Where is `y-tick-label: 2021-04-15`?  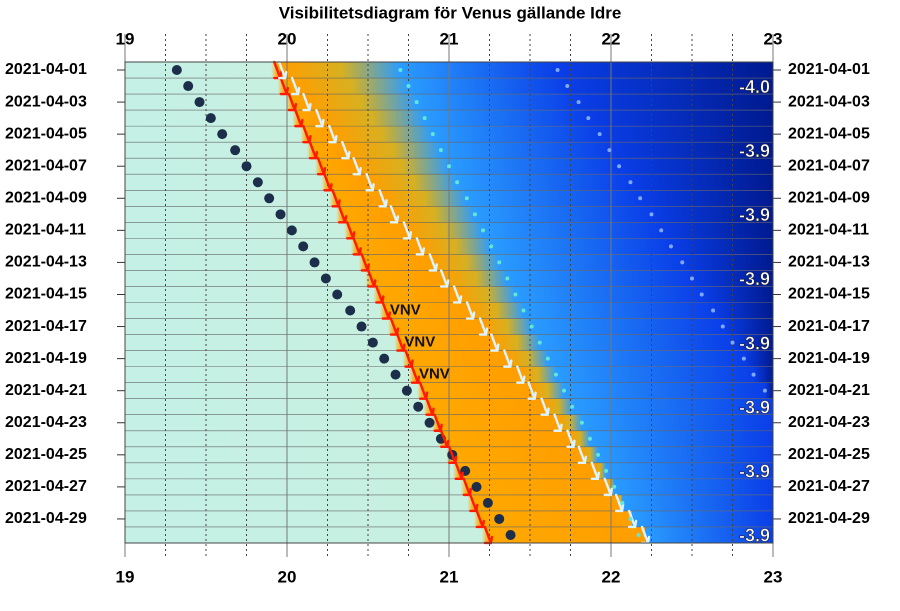 y-tick-label: 2021-04-15 is located at coordinates (829, 294).